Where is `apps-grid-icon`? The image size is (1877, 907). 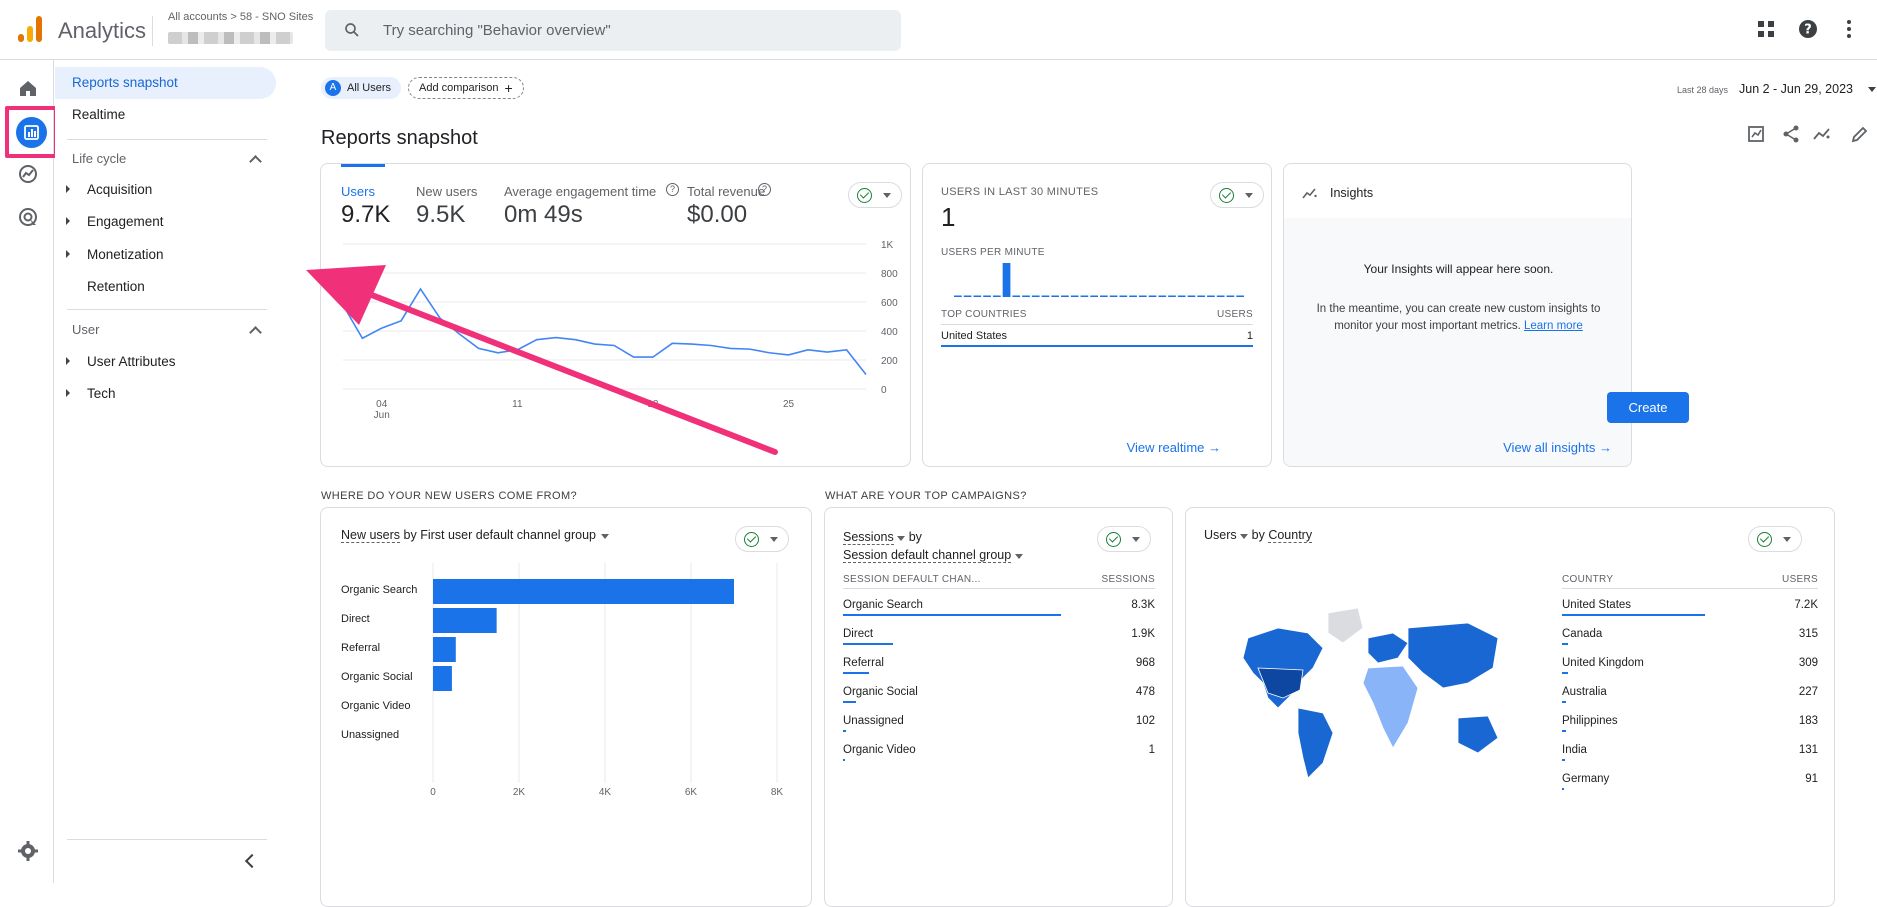
apps-grid-icon is located at coordinates (1766, 29).